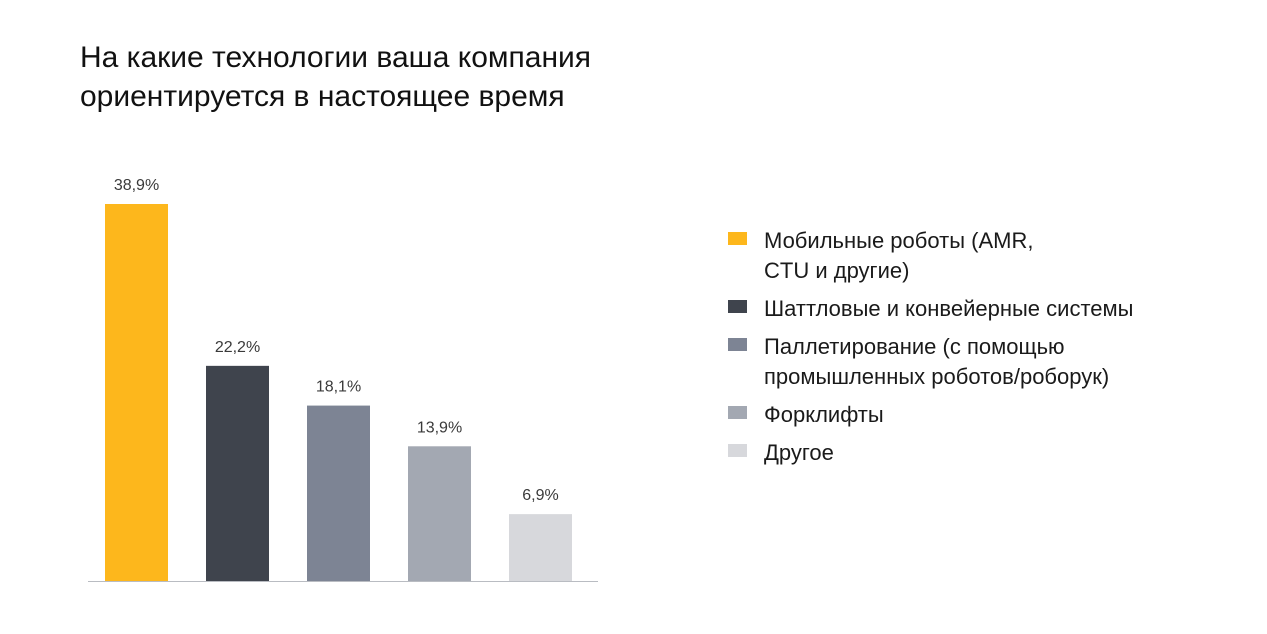  What do you see at coordinates (824, 414) in the screenshot?
I see `legend-label-4: Форклифты` at bounding box center [824, 414].